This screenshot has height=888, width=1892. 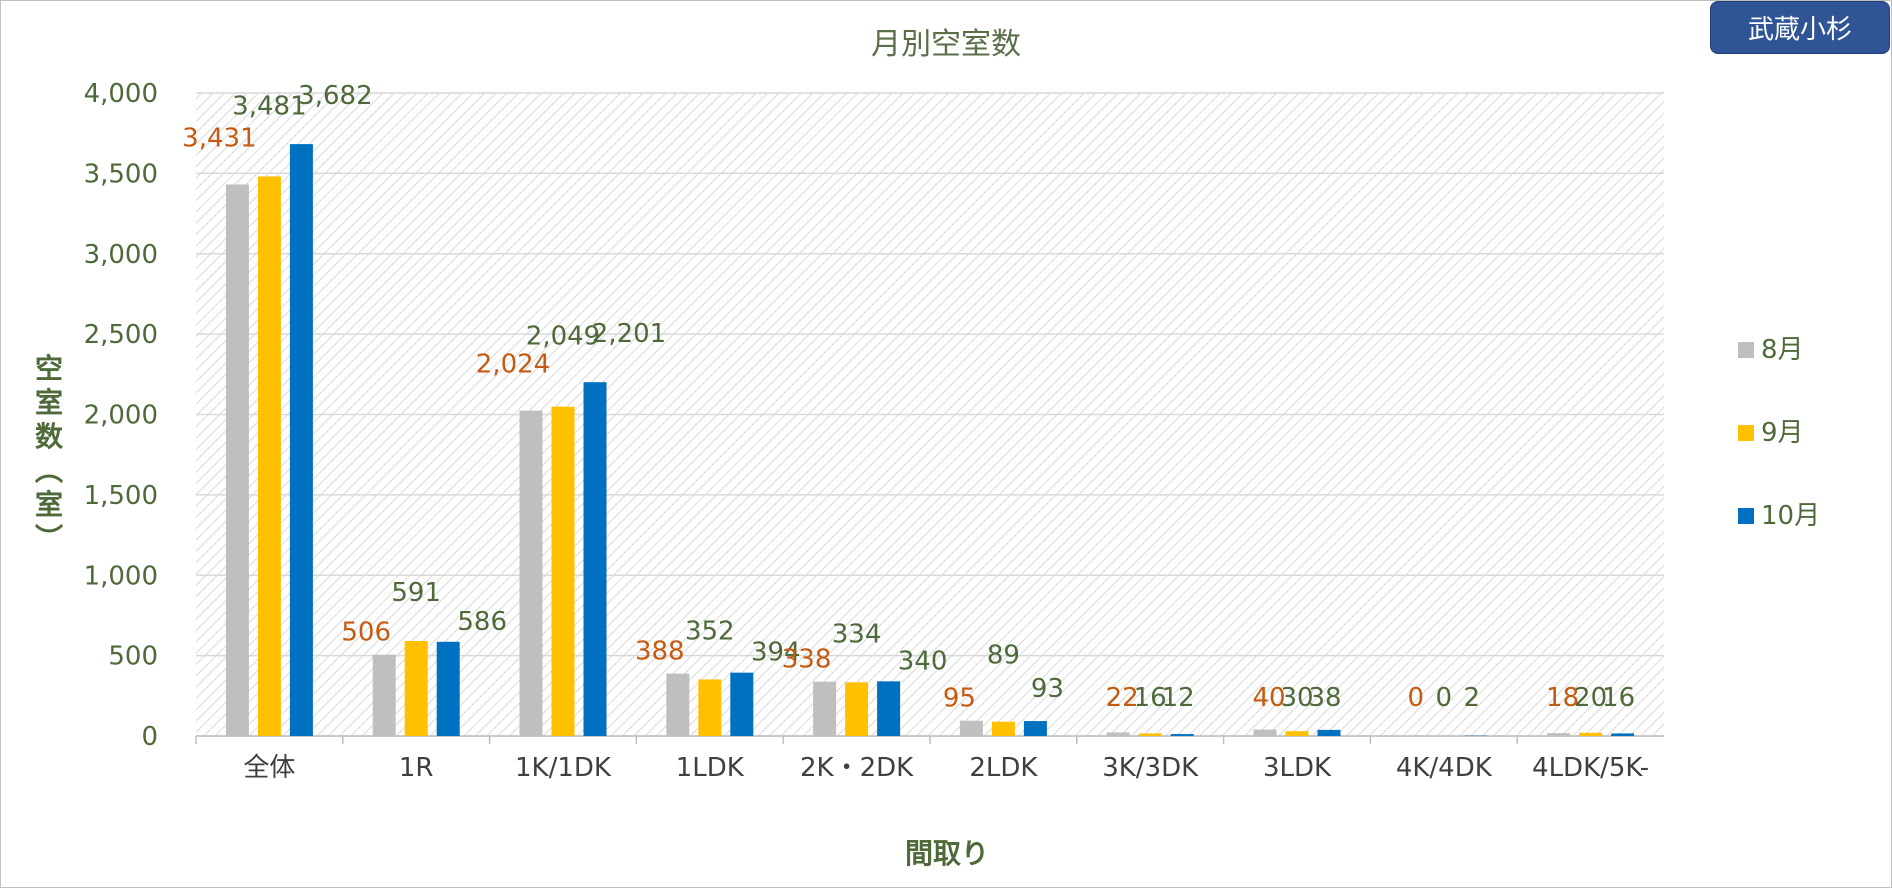 I want to click on y-tick-label: 1,500, so click(x=121, y=496).